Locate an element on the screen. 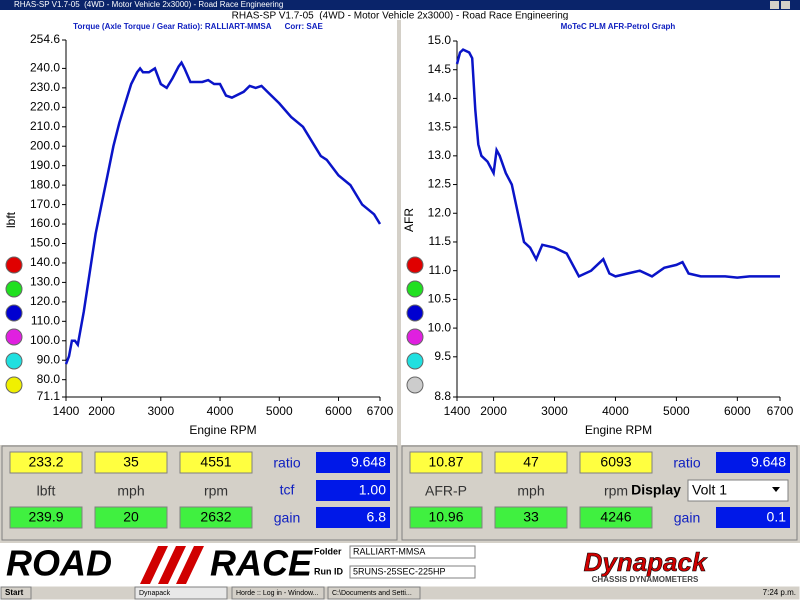 This screenshot has width=800, height=605. readout-value: 233.2 is located at coordinates (45, 462).